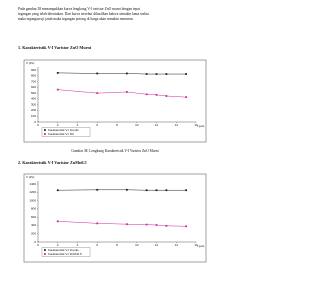 The width and height of the screenshot is (320, 300). I want to click on y-tick-label: 1000, so click(32, 200).